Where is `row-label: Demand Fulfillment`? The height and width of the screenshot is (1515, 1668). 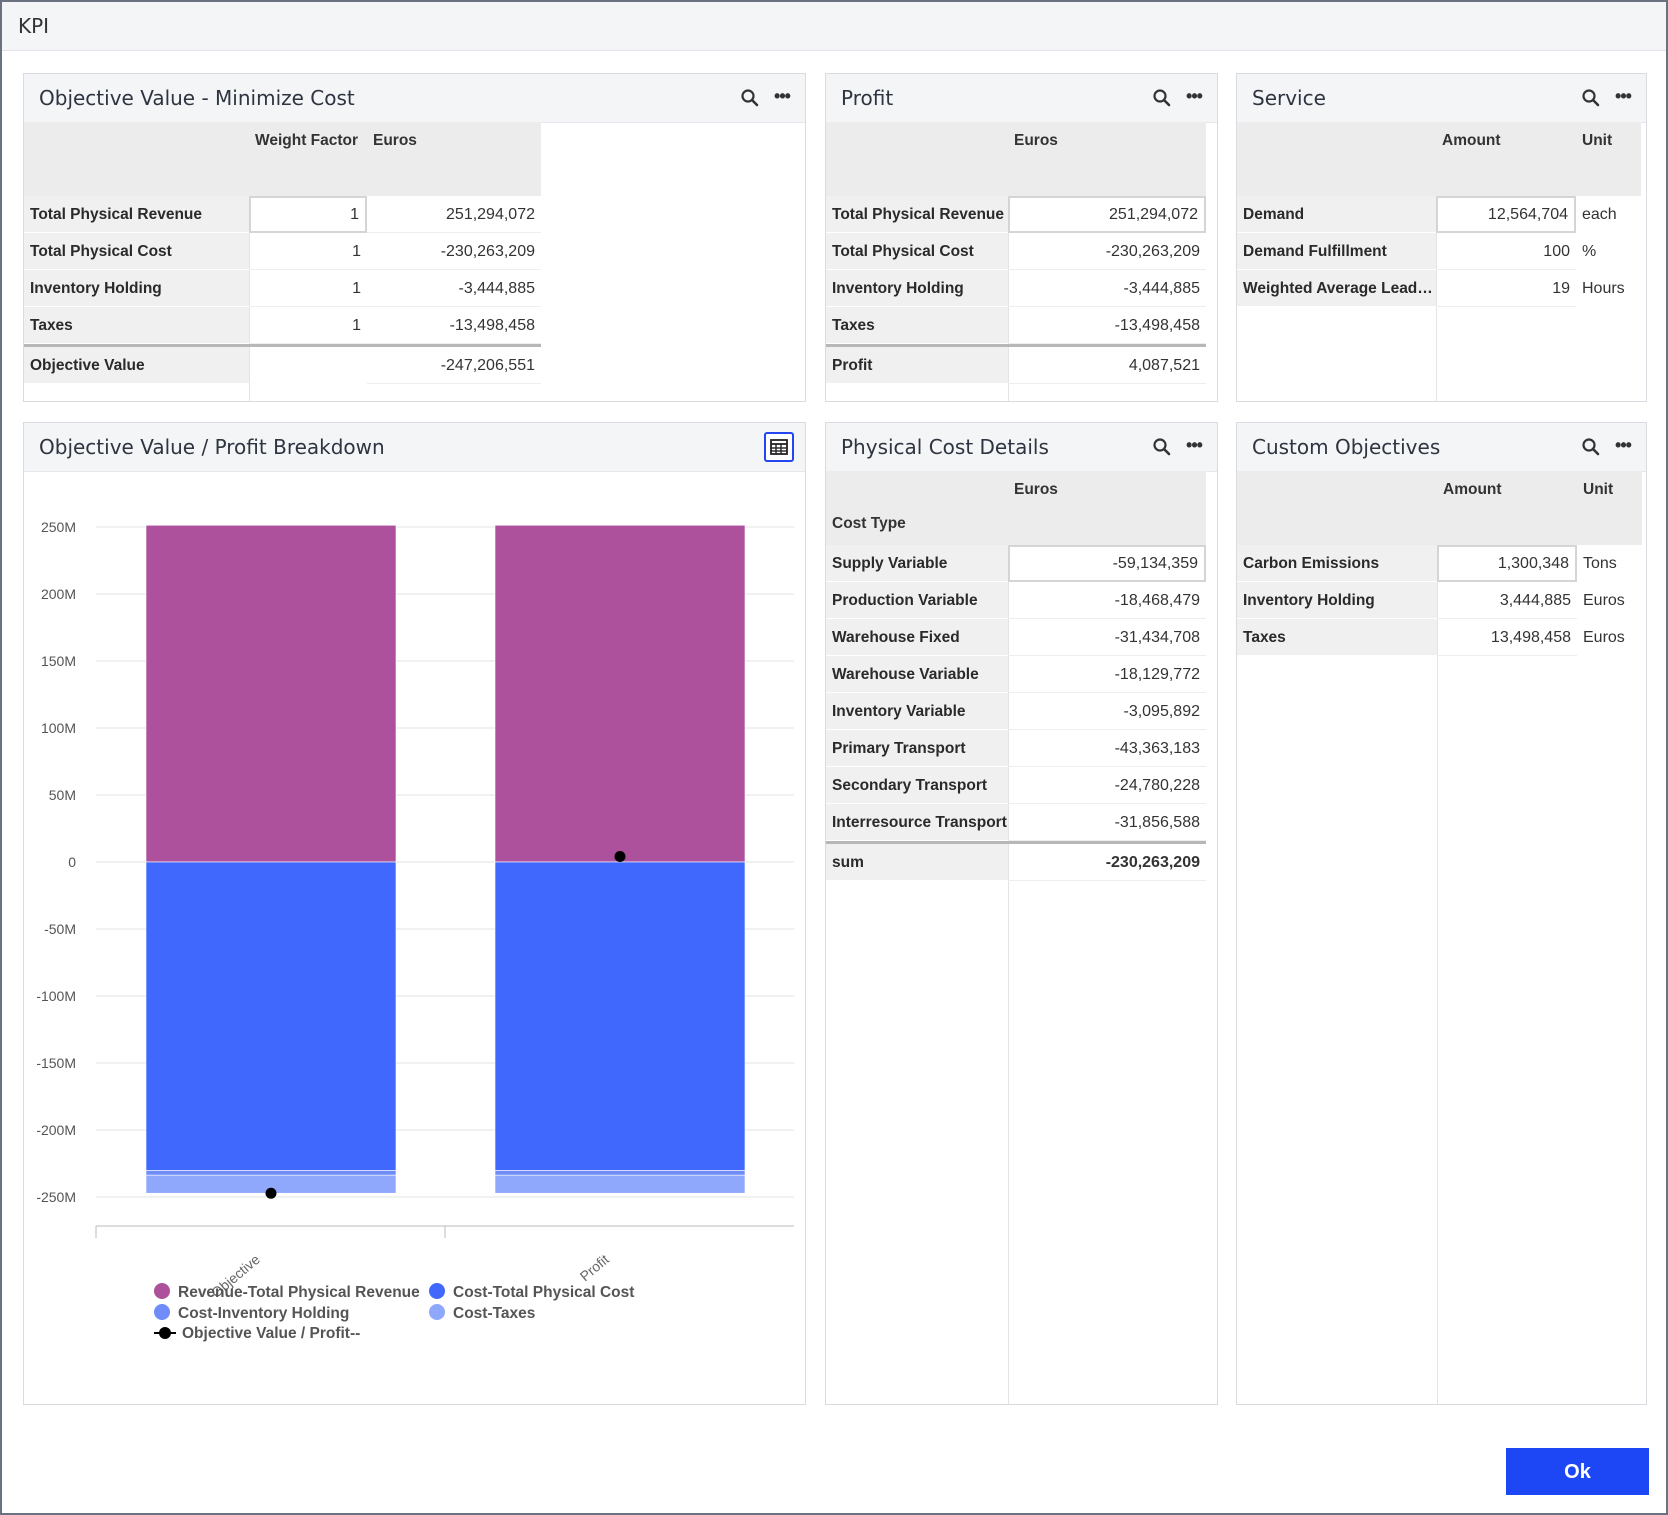 row-label: Demand Fulfillment is located at coordinates (1336, 251).